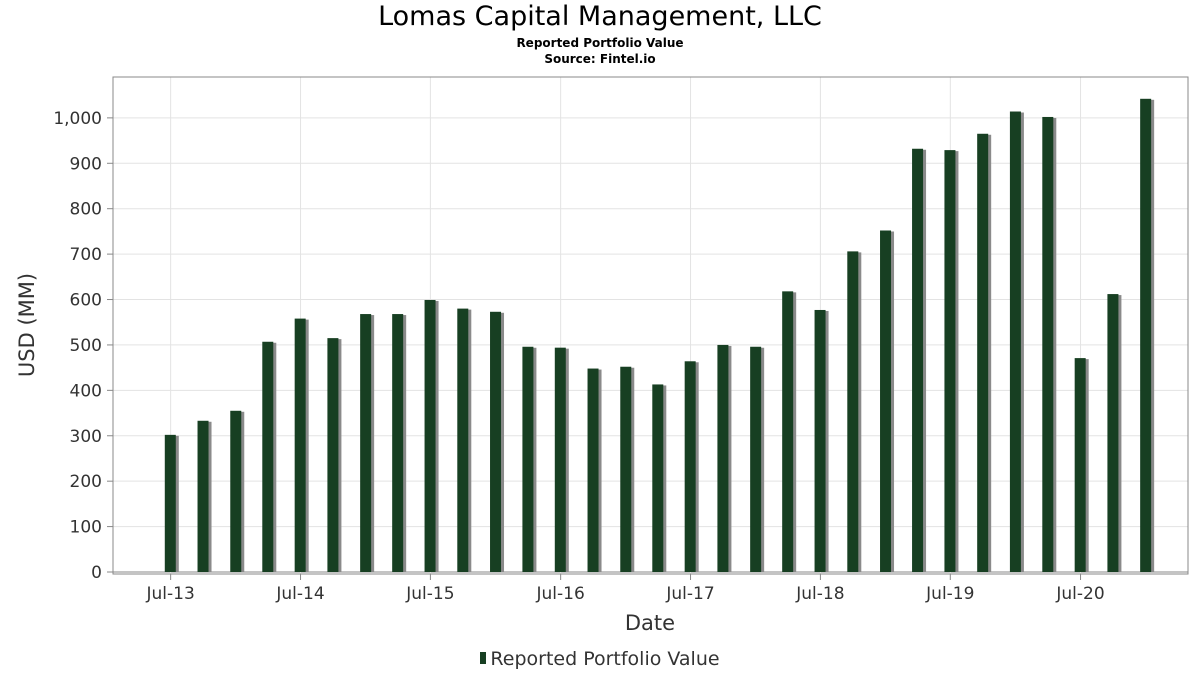 The image size is (1200, 675). What do you see at coordinates (27, 325) in the screenshot?
I see `y-axis-title: USD (MM)` at bounding box center [27, 325].